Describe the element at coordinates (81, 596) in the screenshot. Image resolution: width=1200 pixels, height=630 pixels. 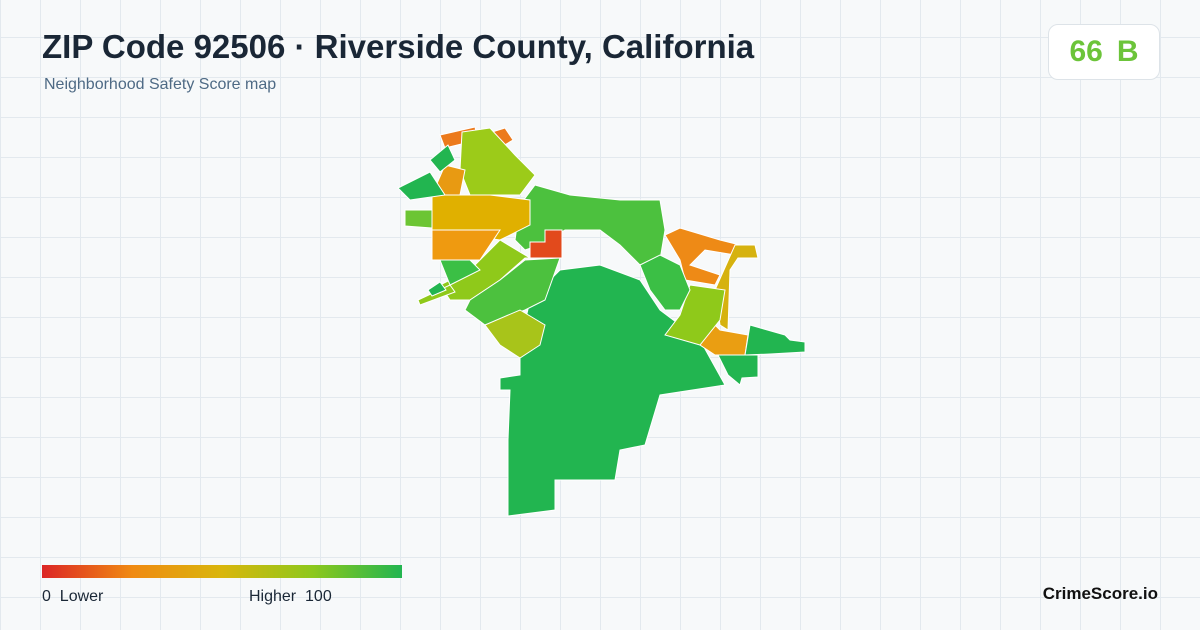
I see `legend-min-label: Lower` at that location.